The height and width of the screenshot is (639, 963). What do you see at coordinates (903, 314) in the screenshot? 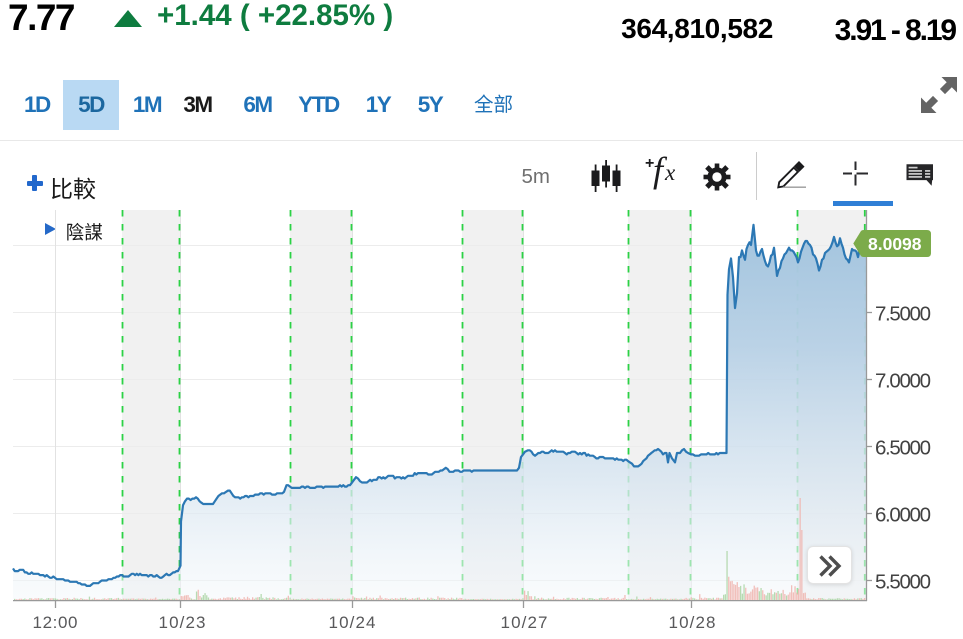
I see `svg-text: 7.5000` at bounding box center [903, 314].